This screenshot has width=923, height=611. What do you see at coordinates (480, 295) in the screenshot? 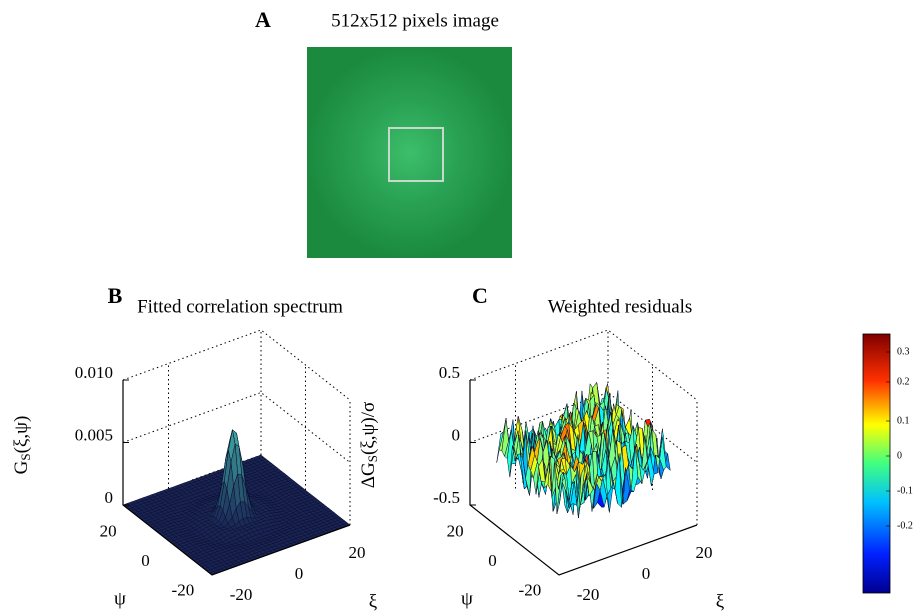
I see `panel-label: C` at bounding box center [480, 295].